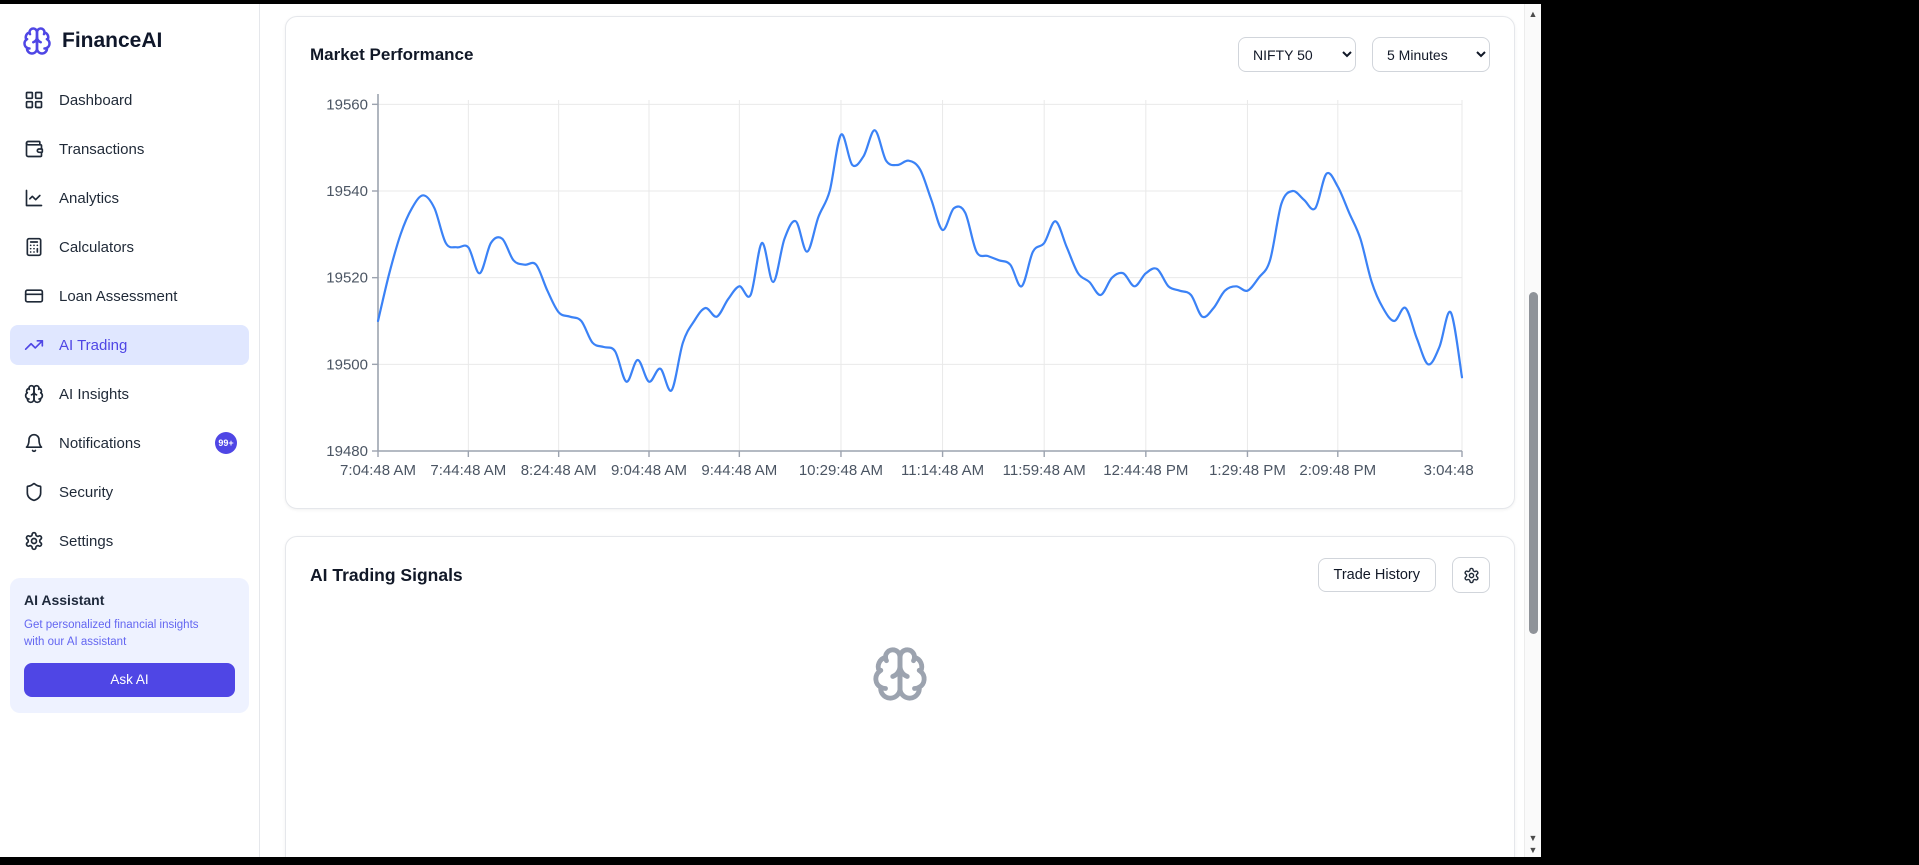 Image resolution: width=1919 pixels, height=865 pixels. Describe the element at coordinates (347, 364) in the screenshot. I see `svg-text: 19500` at that location.